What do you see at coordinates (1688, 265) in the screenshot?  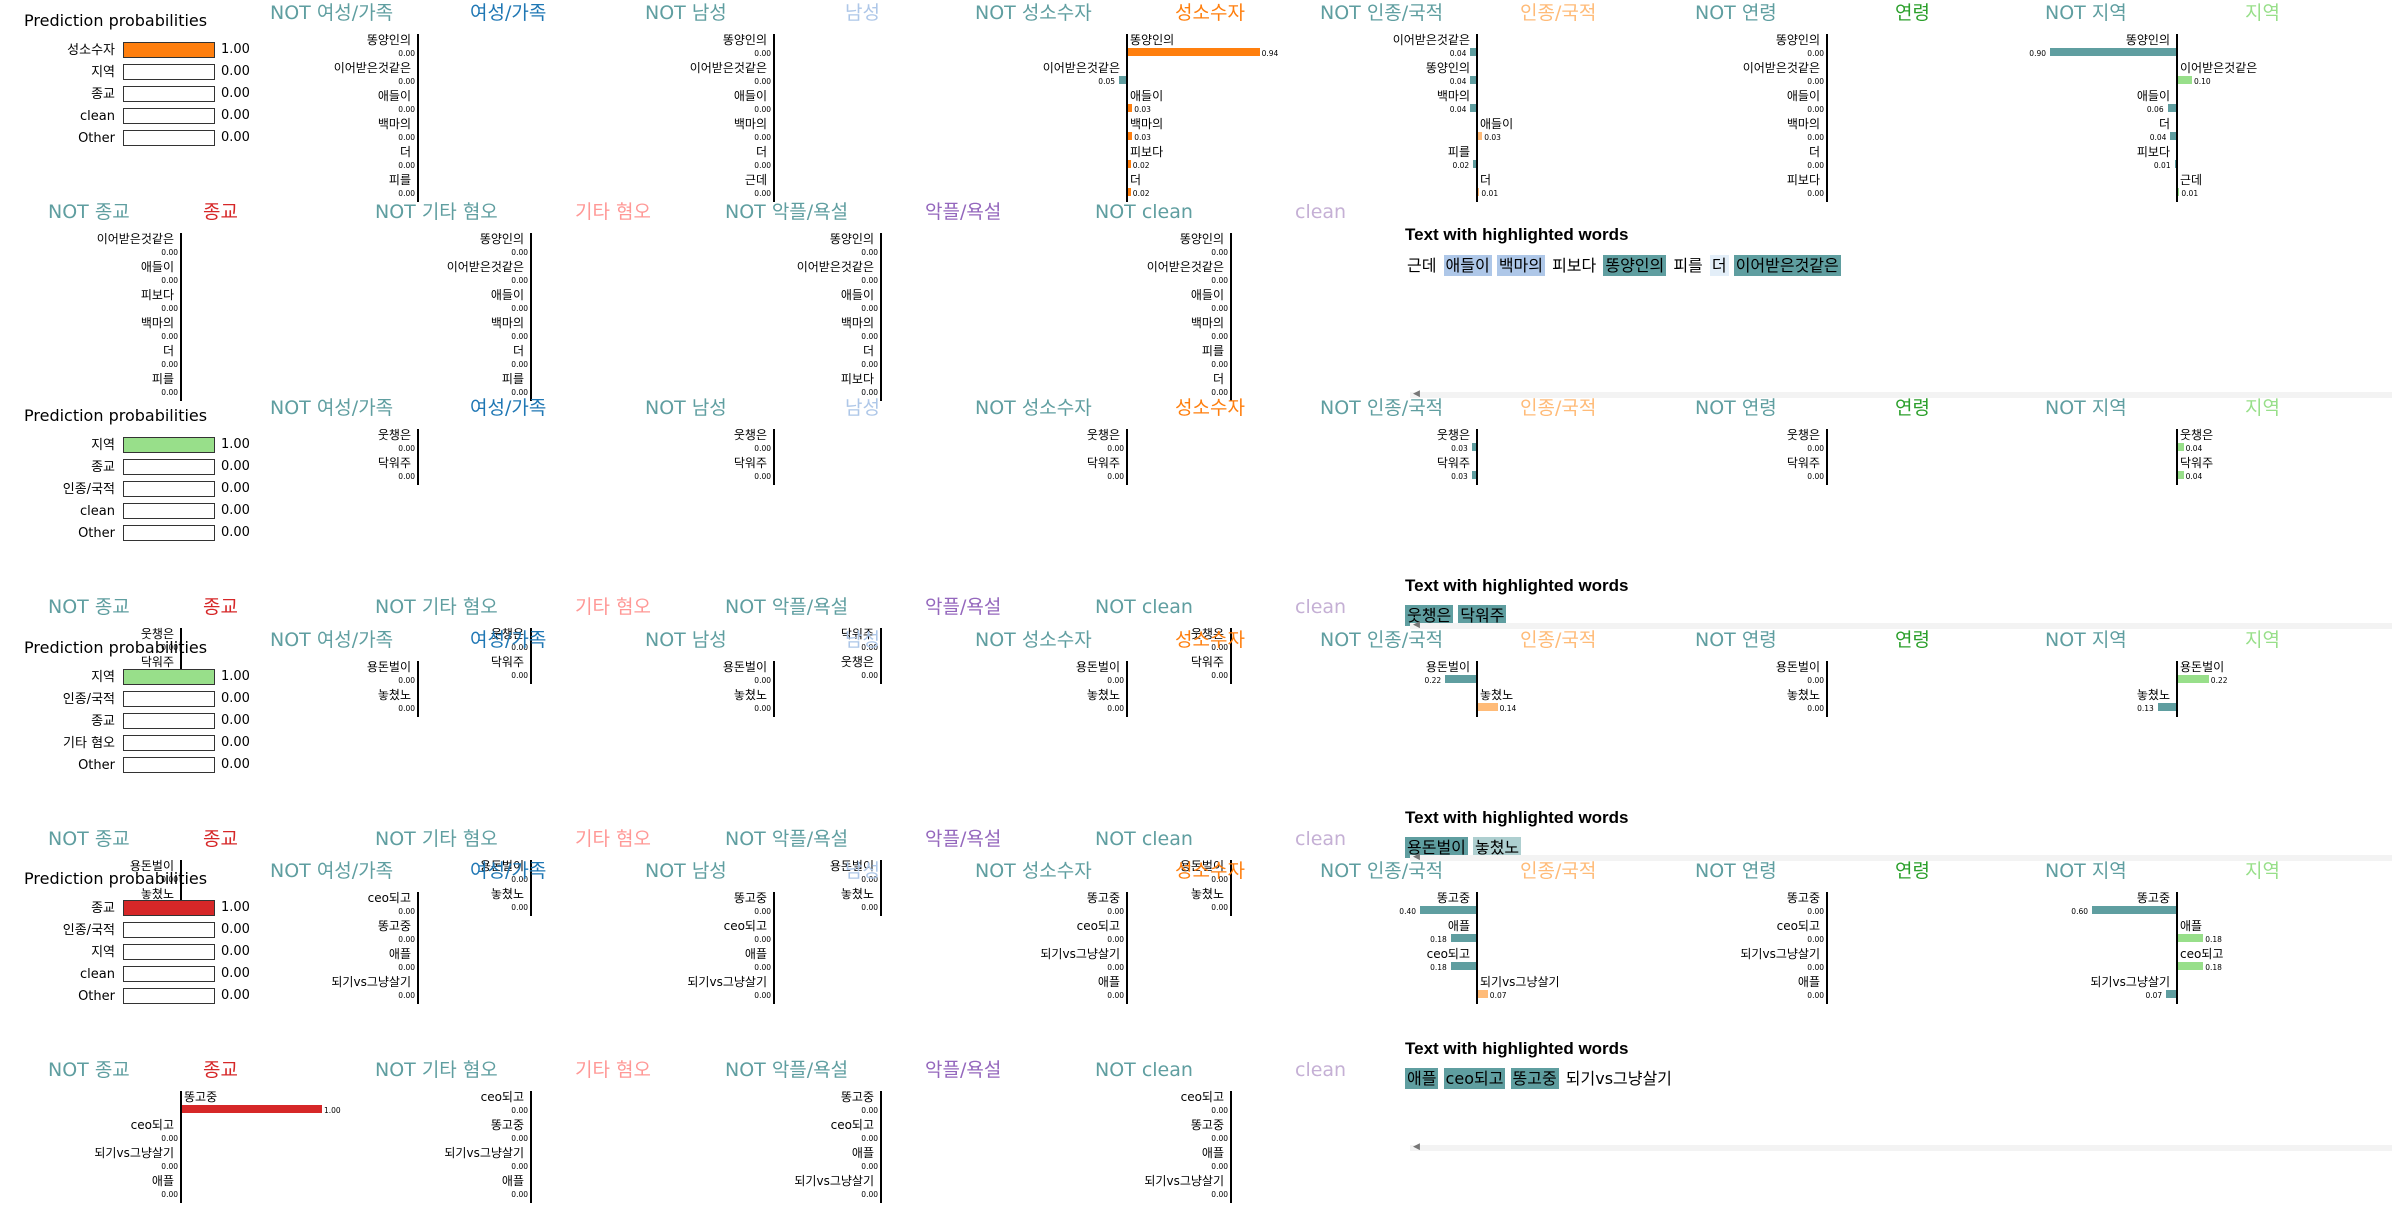 I see `highlighted-word: 피를` at bounding box center [1688, 265].